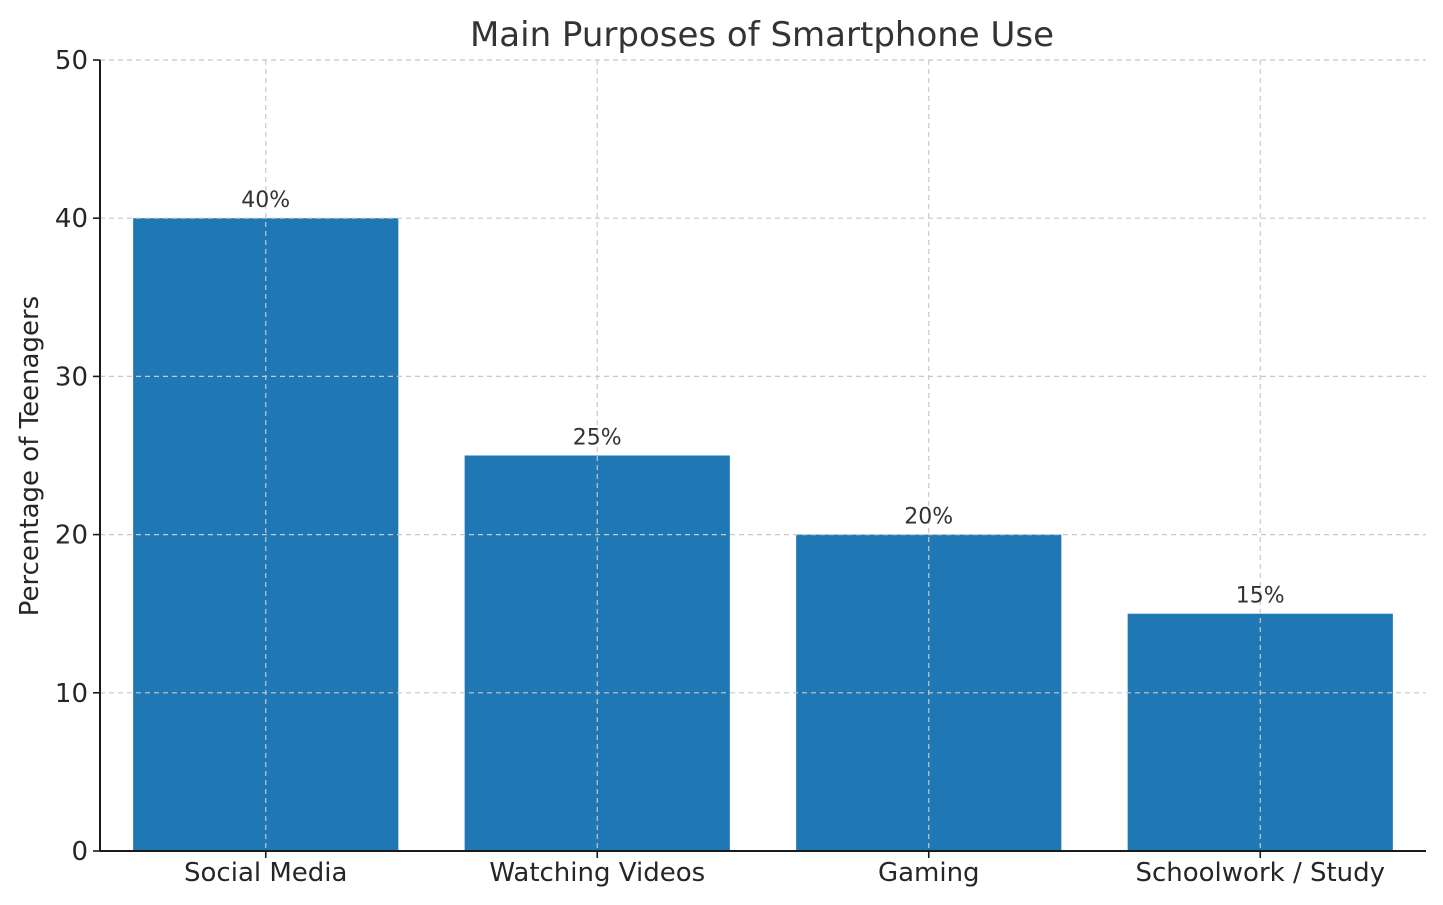  What do you see at coordinates (762, 35) in the screenshot?
I see `chart-title: Main Purposes of Smartphone Use` at bounding box center [762, 35].